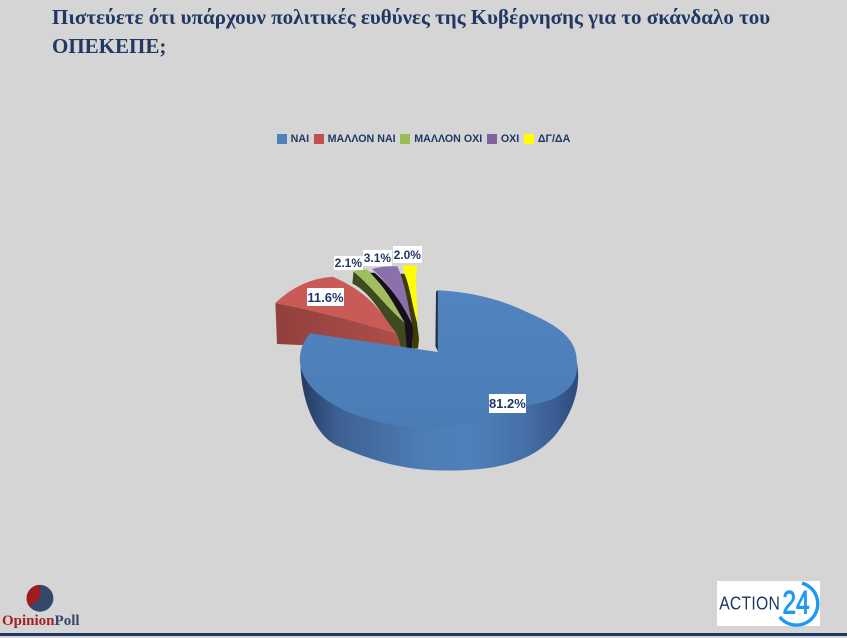  I want to click on svg-text: ACTION, so click(749, 603).